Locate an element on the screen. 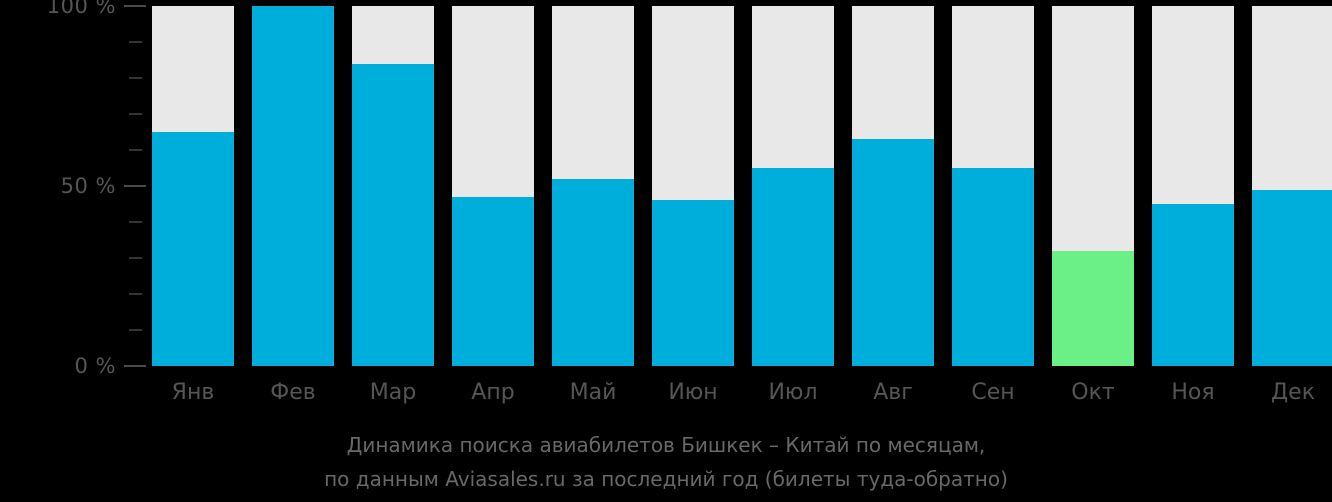  x-axis-label-сен: Сен is located at coordinates (993, 392).